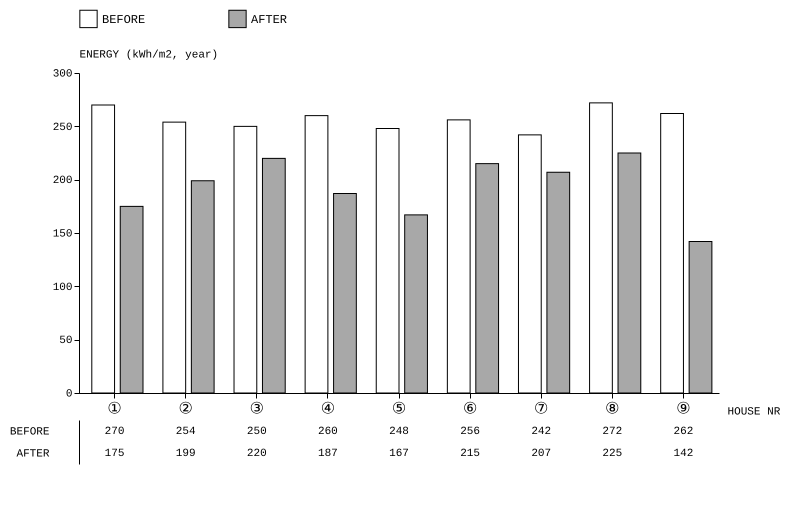  What do you see at coordinates (754, 412) in the screenshot?
I see `x-axis-title: HOUSE NR` at bounding box center [754, 412].